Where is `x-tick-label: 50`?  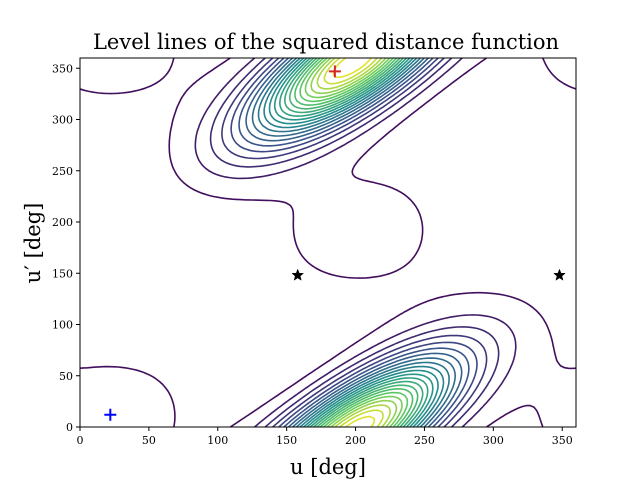
x-tick-label: 50 is located at coordinates (149, 440).